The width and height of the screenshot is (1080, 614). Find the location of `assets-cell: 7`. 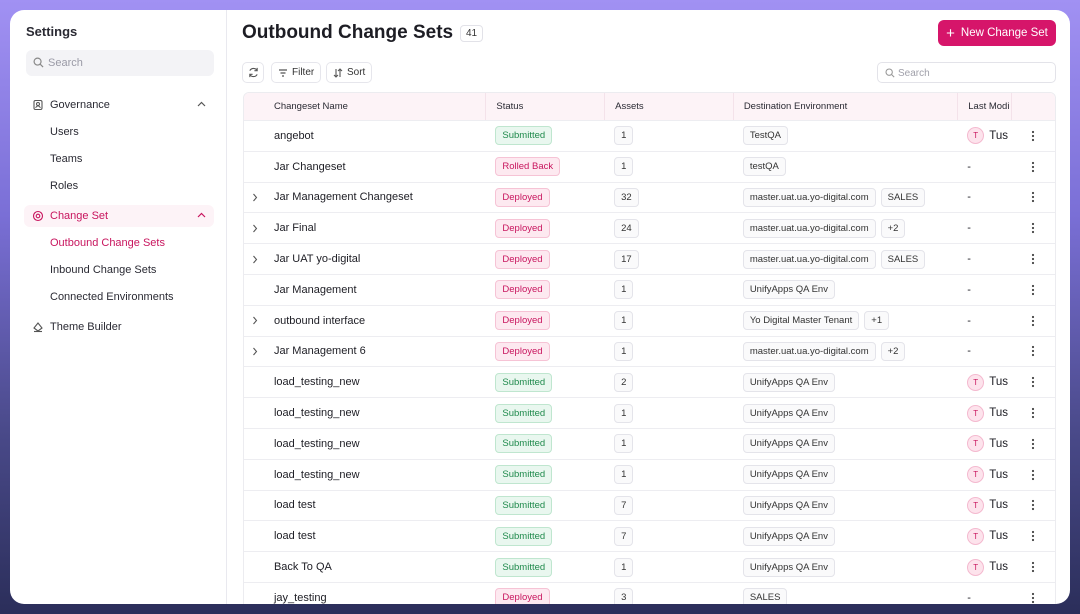

assets-cell: 7 is located at coordinates (668, 506).